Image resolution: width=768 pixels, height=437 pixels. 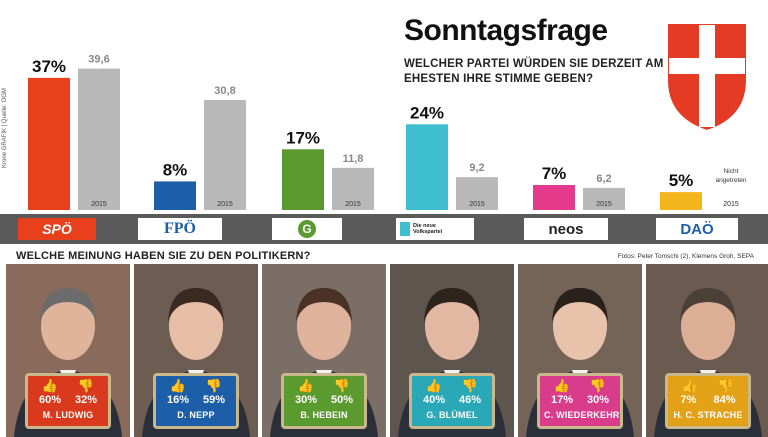 I want to click on politician-portrait: 👍 👎 30% 50% B. HEBEIN, so click(x=324, y=350).